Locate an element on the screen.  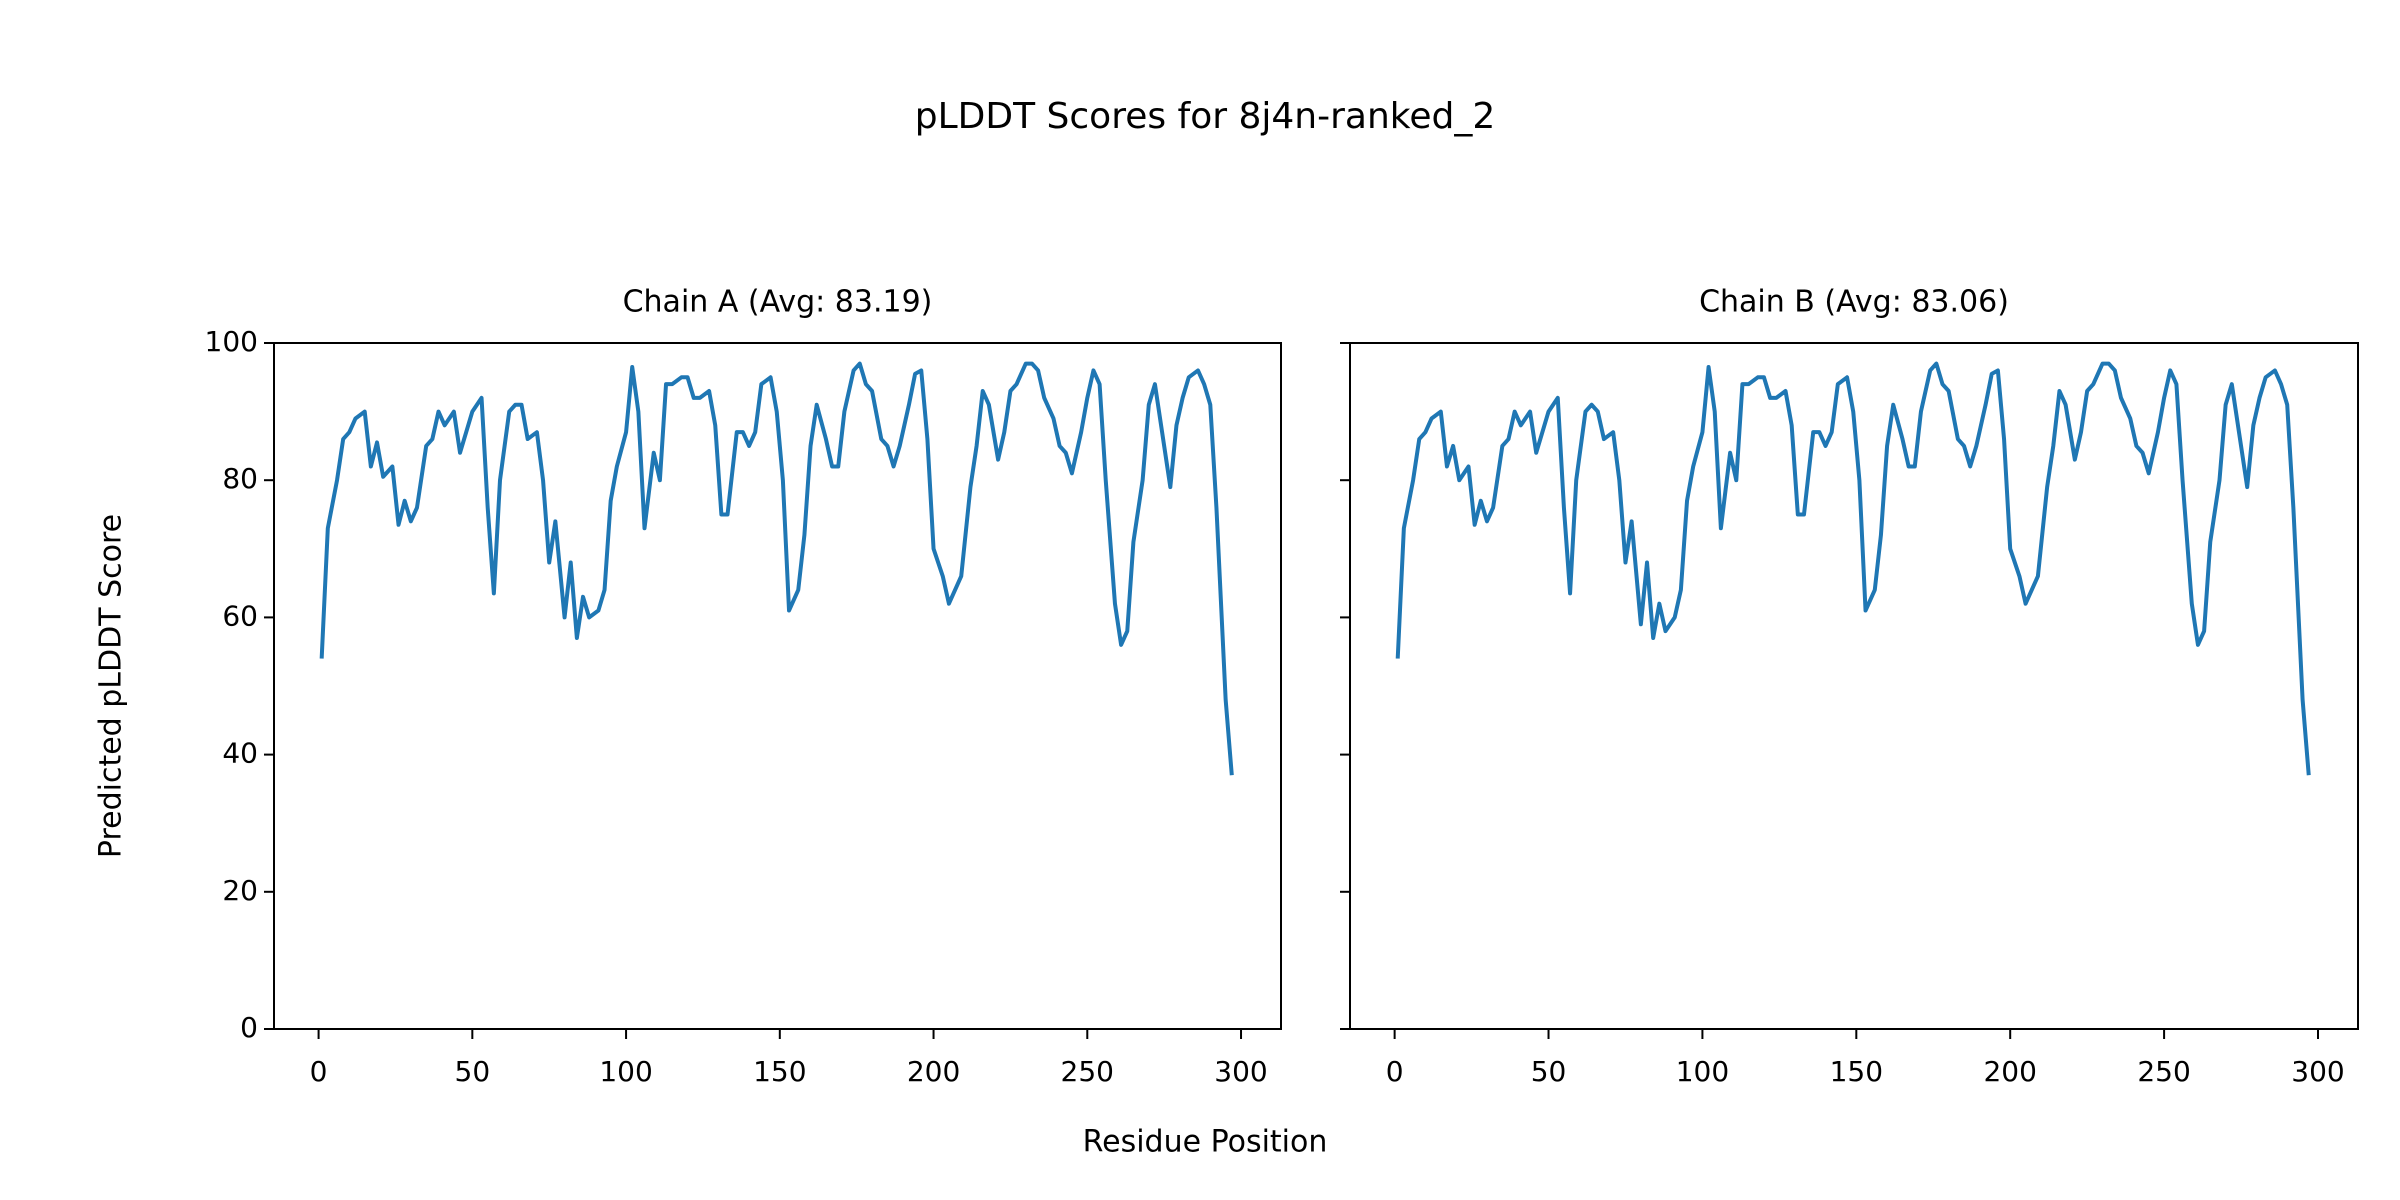
y-tick-label: 40 is located at coordinates (240, 753).